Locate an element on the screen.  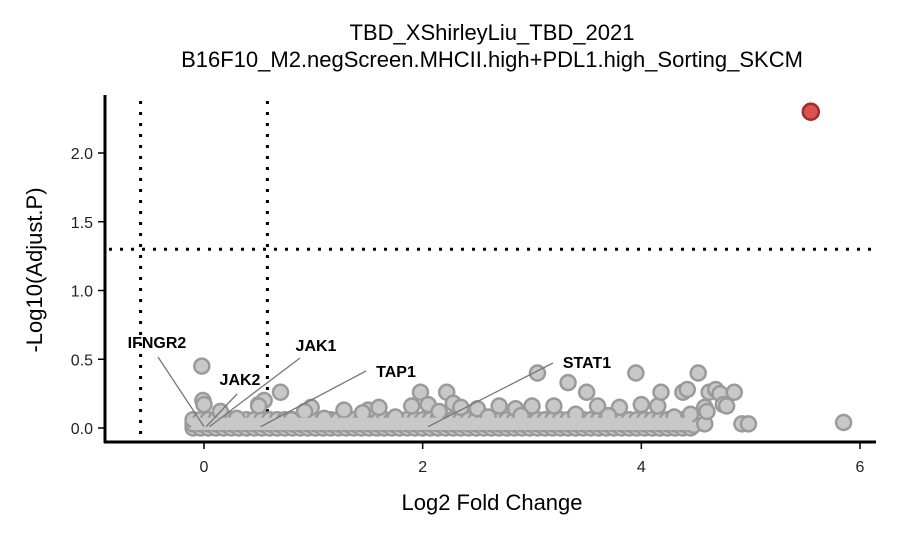
chart-title: TBD_XShirleyLiu_TBD_2021 is located at coordinates (492, 32).